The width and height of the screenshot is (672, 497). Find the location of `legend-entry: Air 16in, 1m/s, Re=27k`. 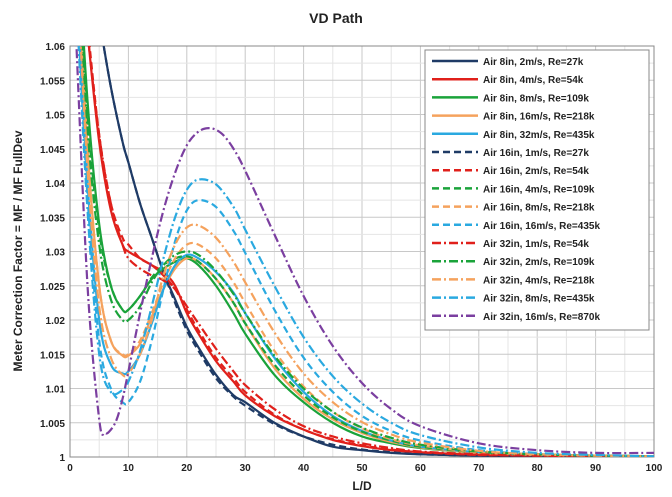

legend-entry: Air 16in, 1m/s, Re=27k is located at coordinates (536, 153).